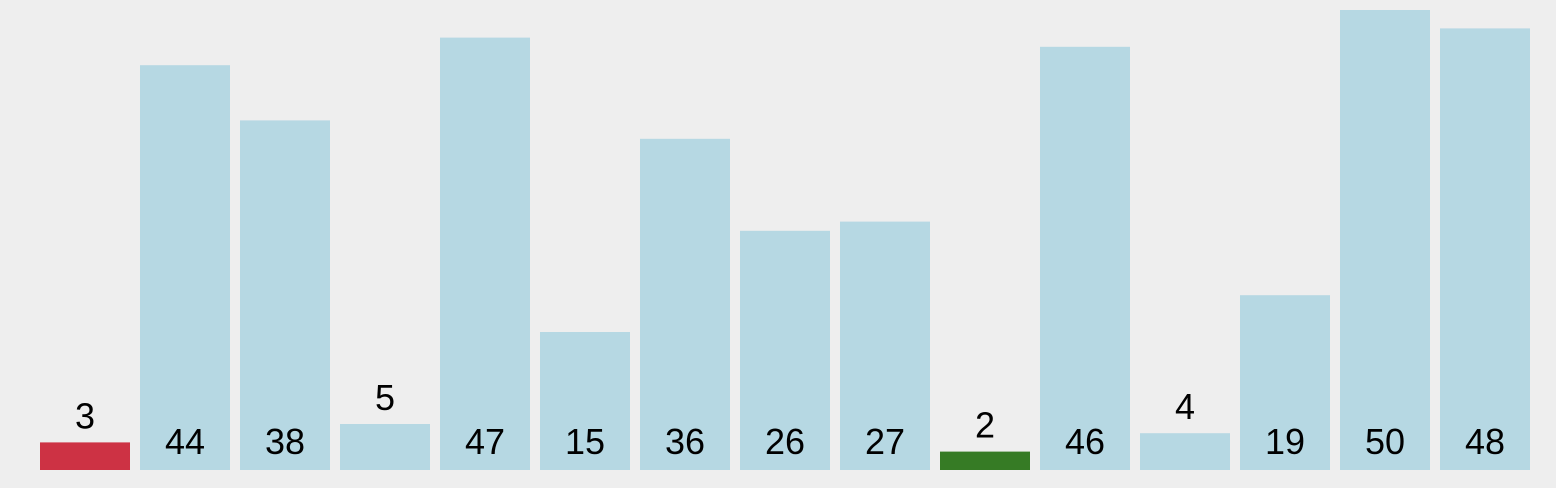 This screenshot has height=488, width=1556. What do you see at coordinates (1185, 406) in the screenshot?
I see `bar-label-12: 4` at bounding box center [1185, 406].